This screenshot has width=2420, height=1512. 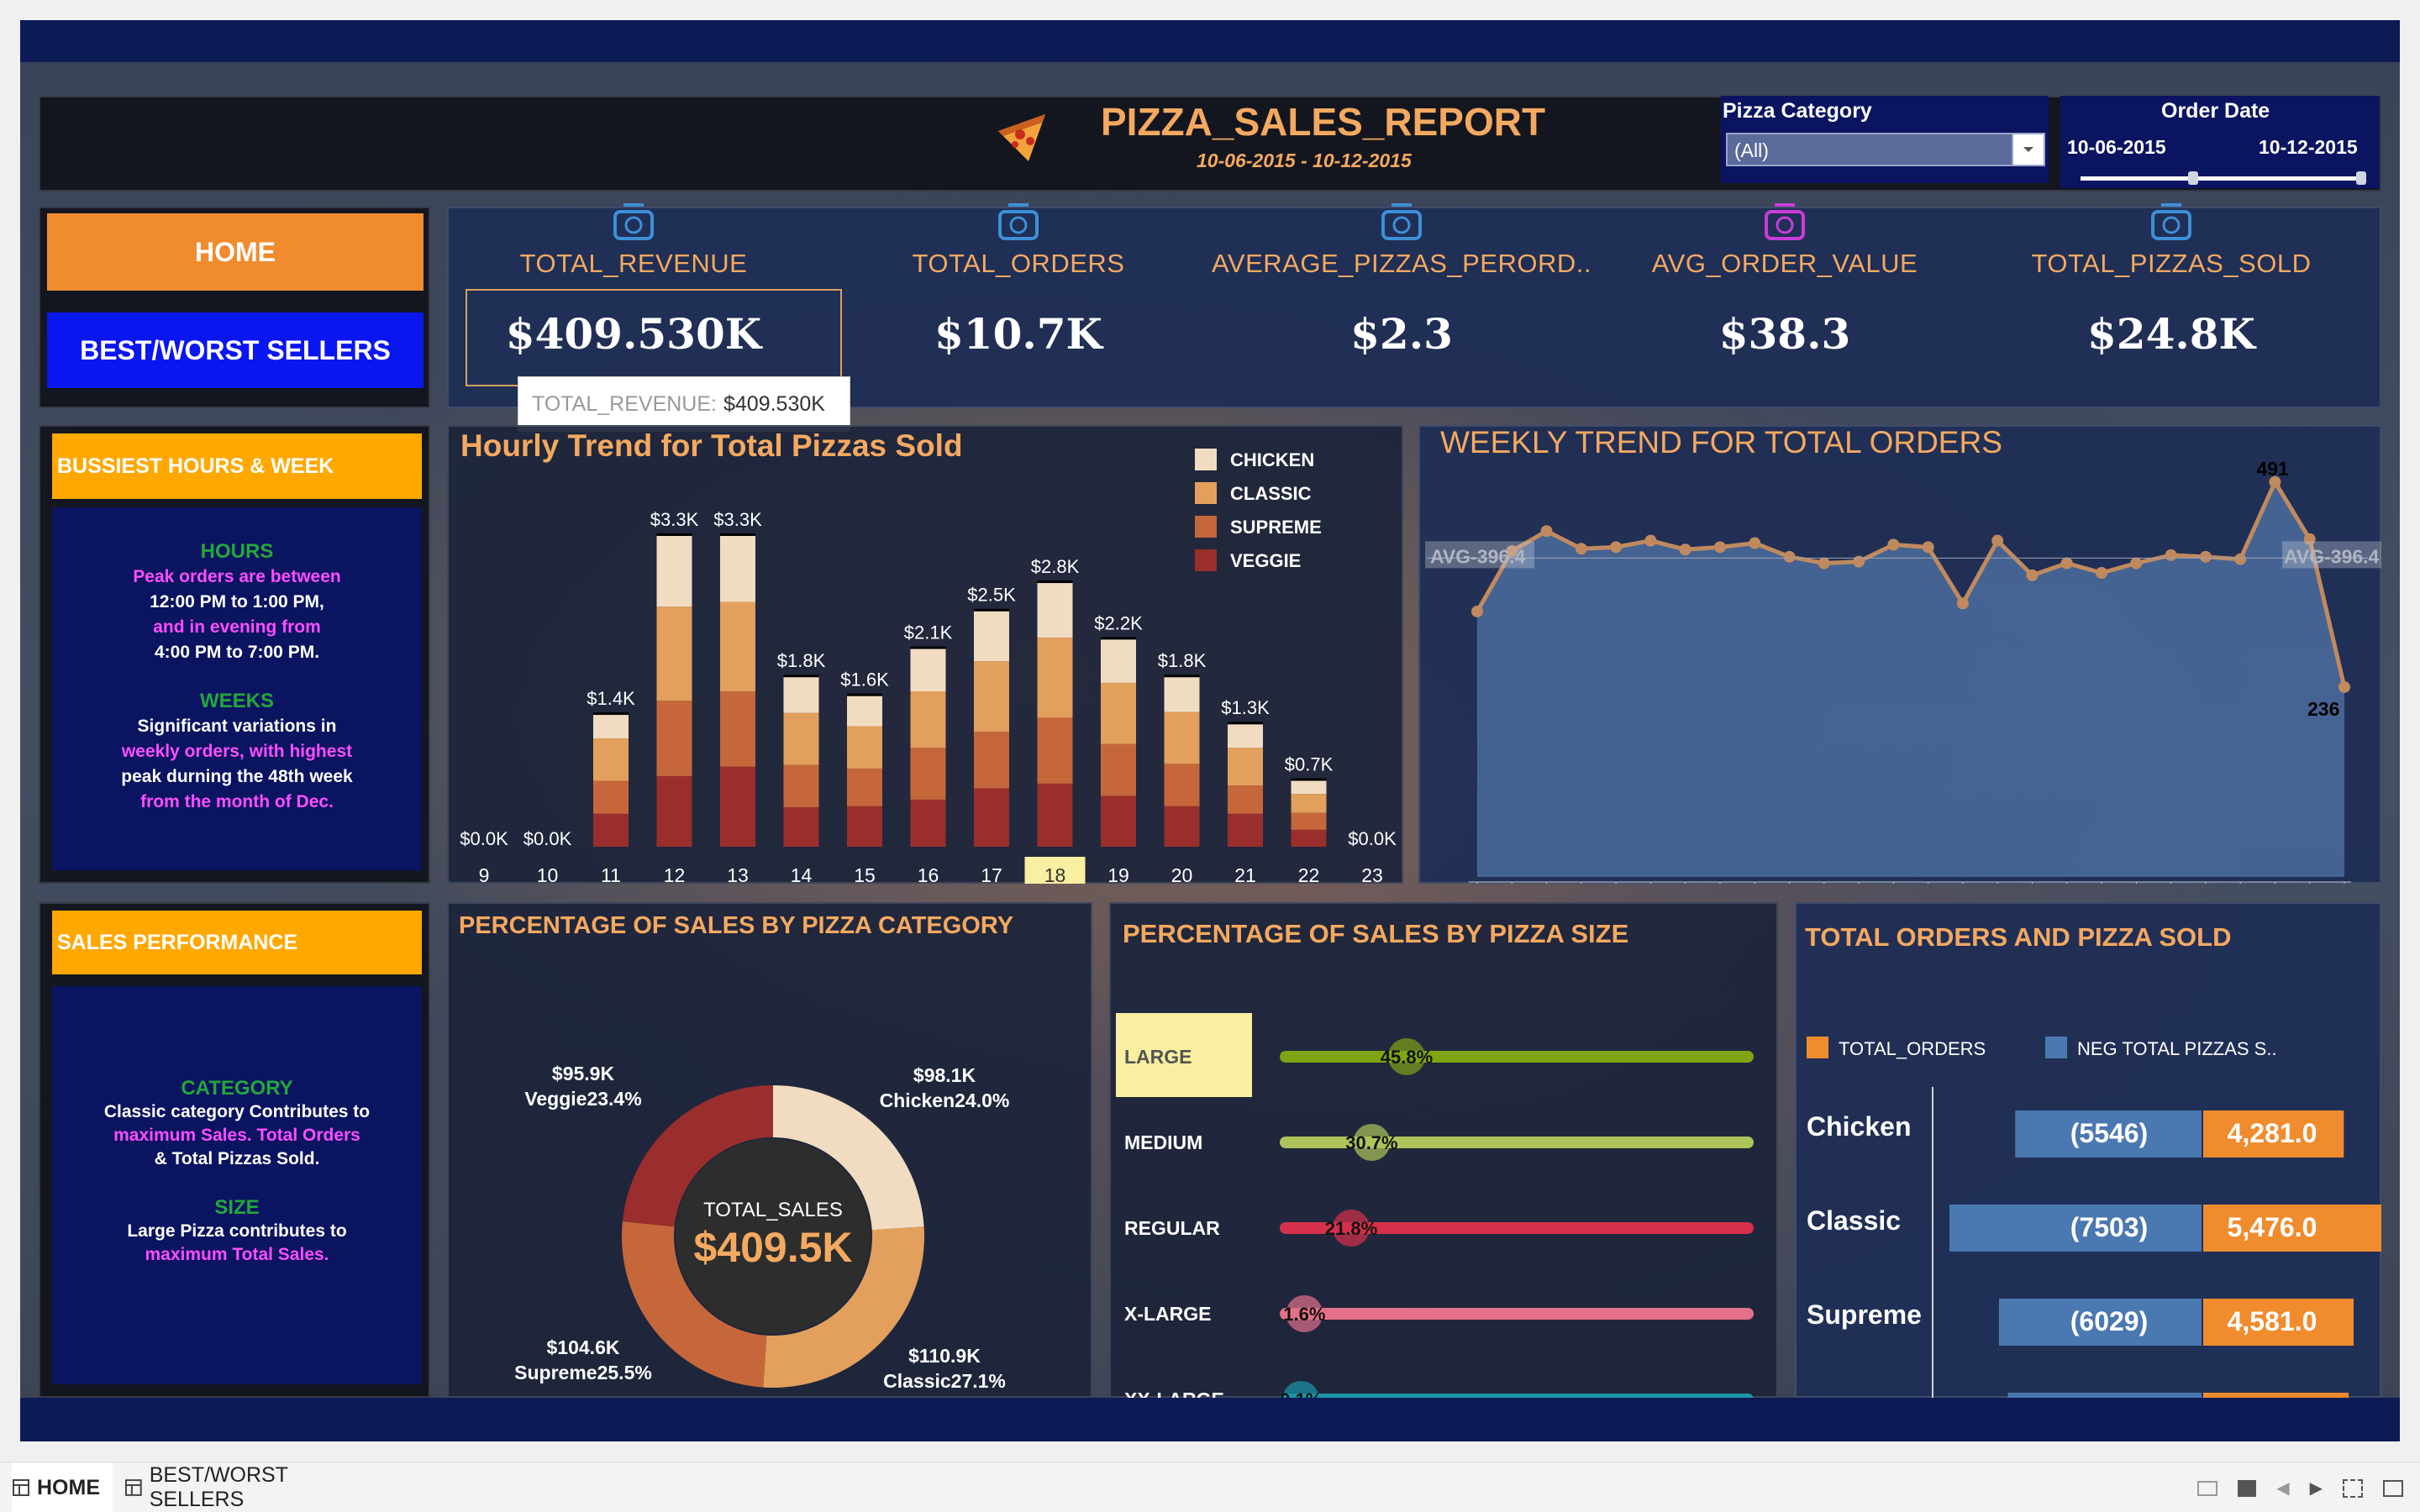 I want to click on kpi-label: TOTAL_ORDERS, so click(x=1019, y=264).